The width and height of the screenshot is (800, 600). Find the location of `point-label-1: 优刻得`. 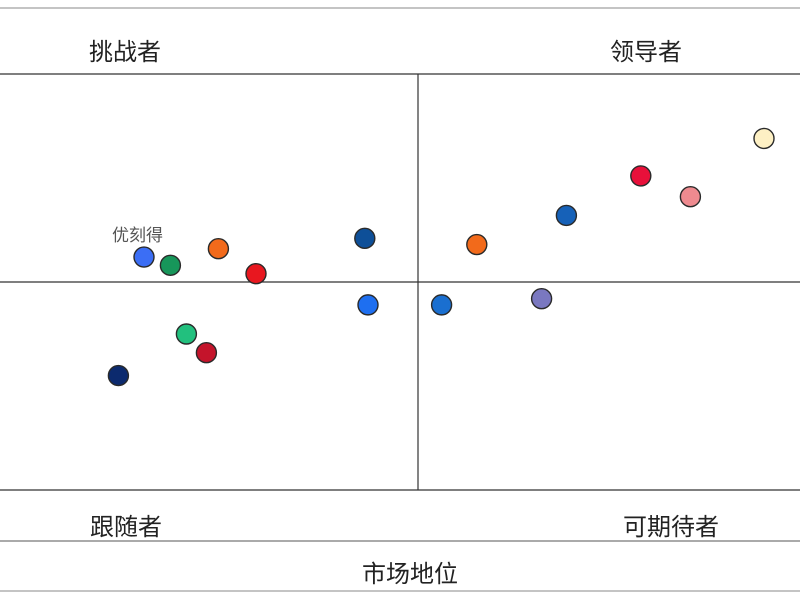

point-label-1: 优刻得 is located at coordinates (137, 236).